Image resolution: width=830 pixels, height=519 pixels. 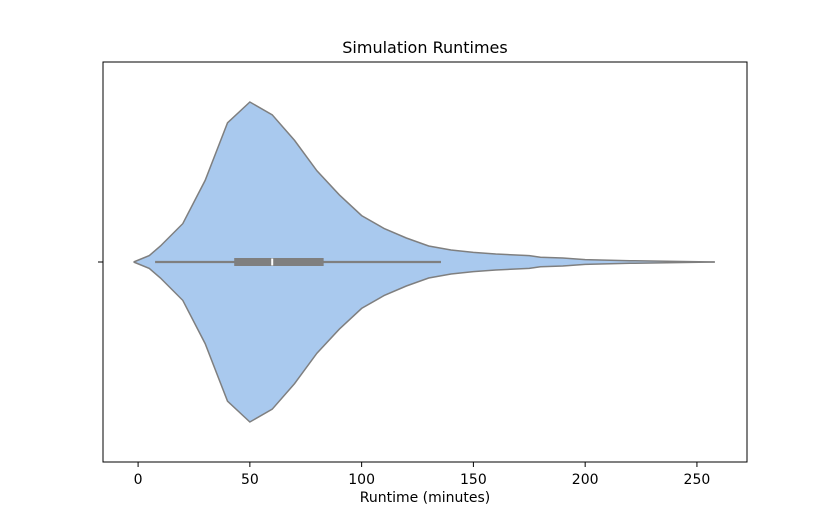 What do you see at coordinates (585, 480) in the screenshot?
I see `x-tick-label: 200` at bounding box center [585, 480].